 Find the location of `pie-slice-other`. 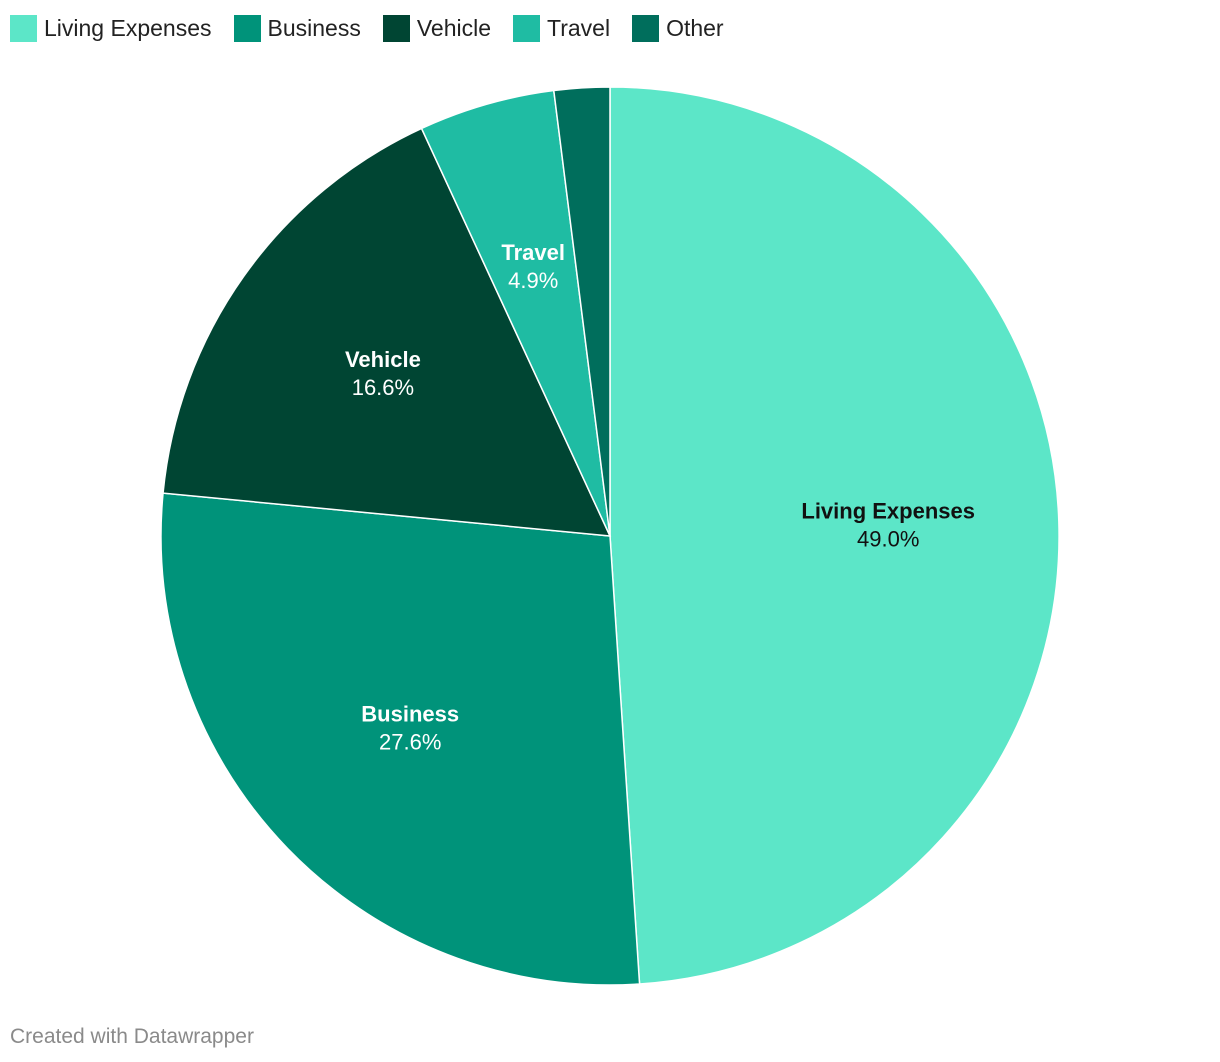

pie-slice-other is located at coordinates (581, 311).